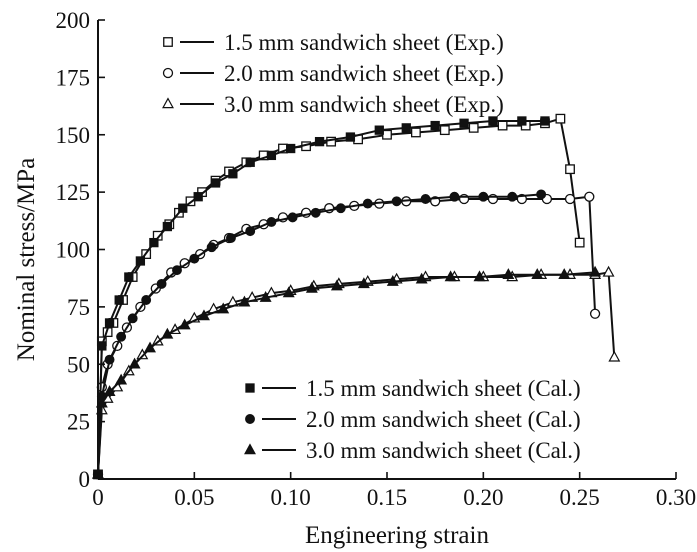 The height and width of the screenshot is (552, 697). I want to click on legend-entry: 3.0 mm sandwich sheet (Exp.), so click(333, 104).